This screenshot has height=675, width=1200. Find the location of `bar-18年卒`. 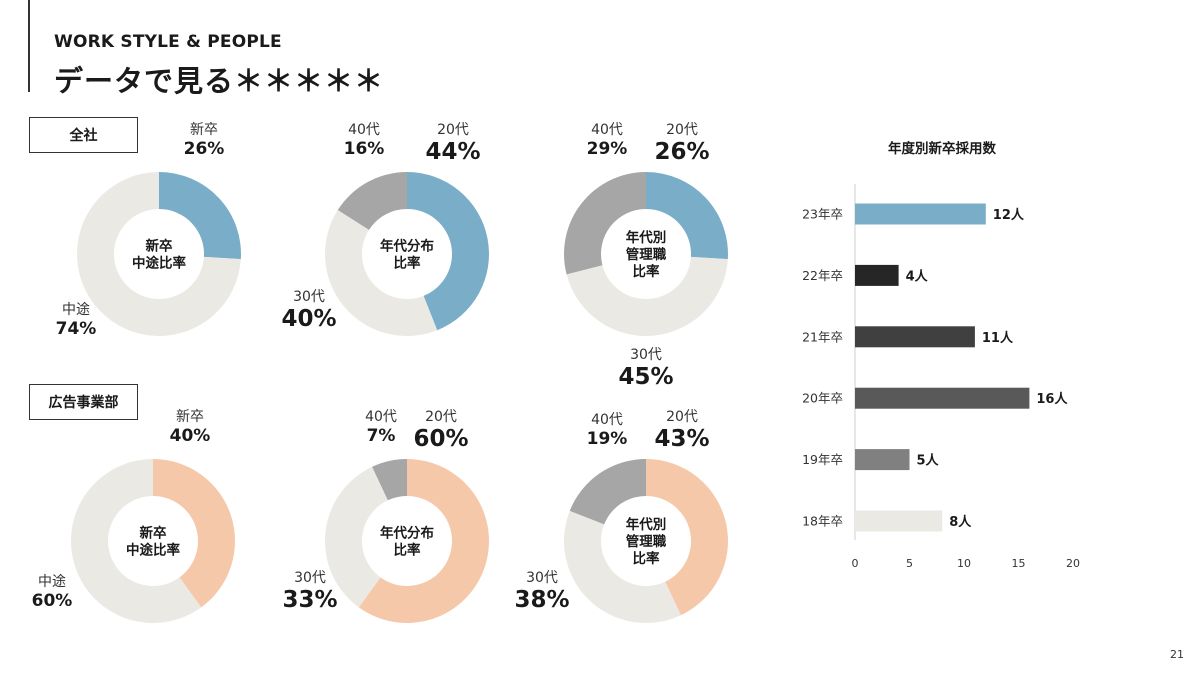

bar-18年卒 is located at coordinates (899, 521).